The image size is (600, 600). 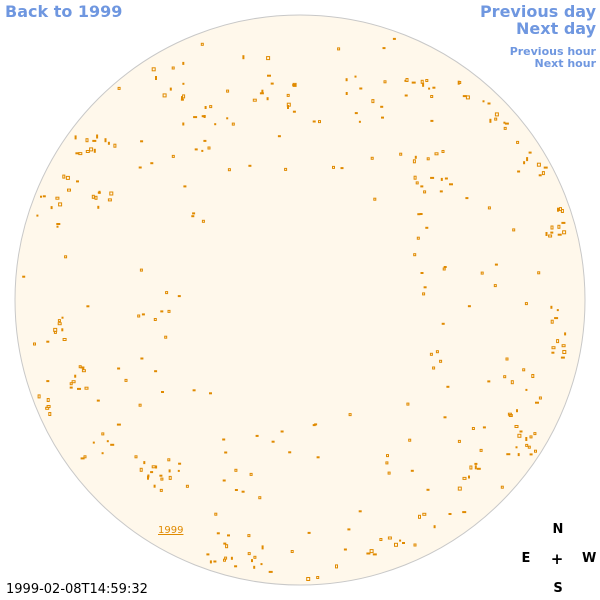 What do you see at coordinates (558, 588) in the screenshot?
I see `compass-south: S` at bounding box center [558, 588].